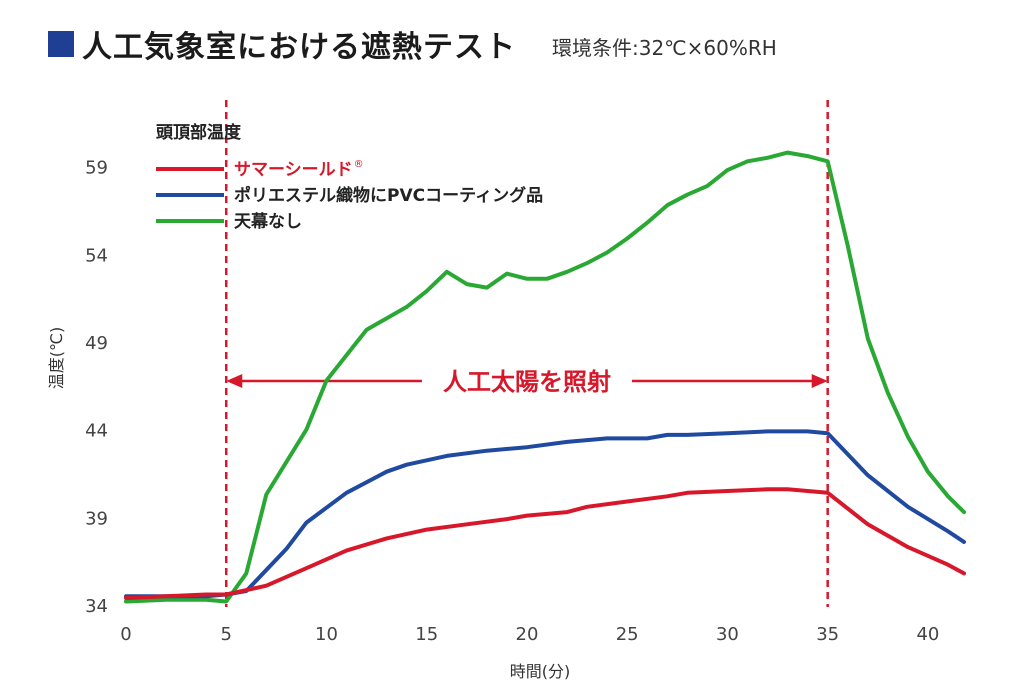 The width and height of the screenshot is (1024, 699). I want to click on legend-title: 頭頂部温度, so click(199, 132).